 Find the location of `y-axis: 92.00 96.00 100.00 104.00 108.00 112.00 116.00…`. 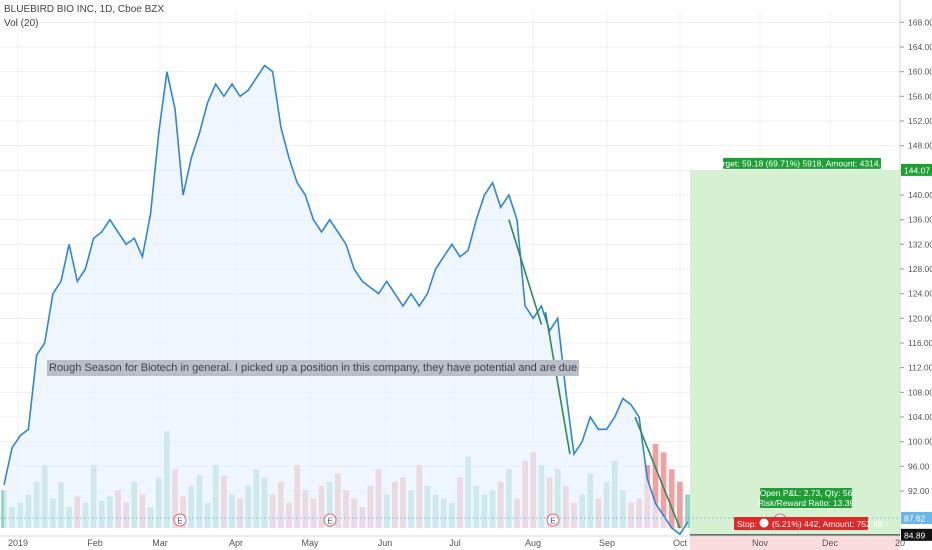

y-axis: 92.00 96.00 100.00 104.00 108.00 112.00 116.00… is located at coordinates (915, 275).